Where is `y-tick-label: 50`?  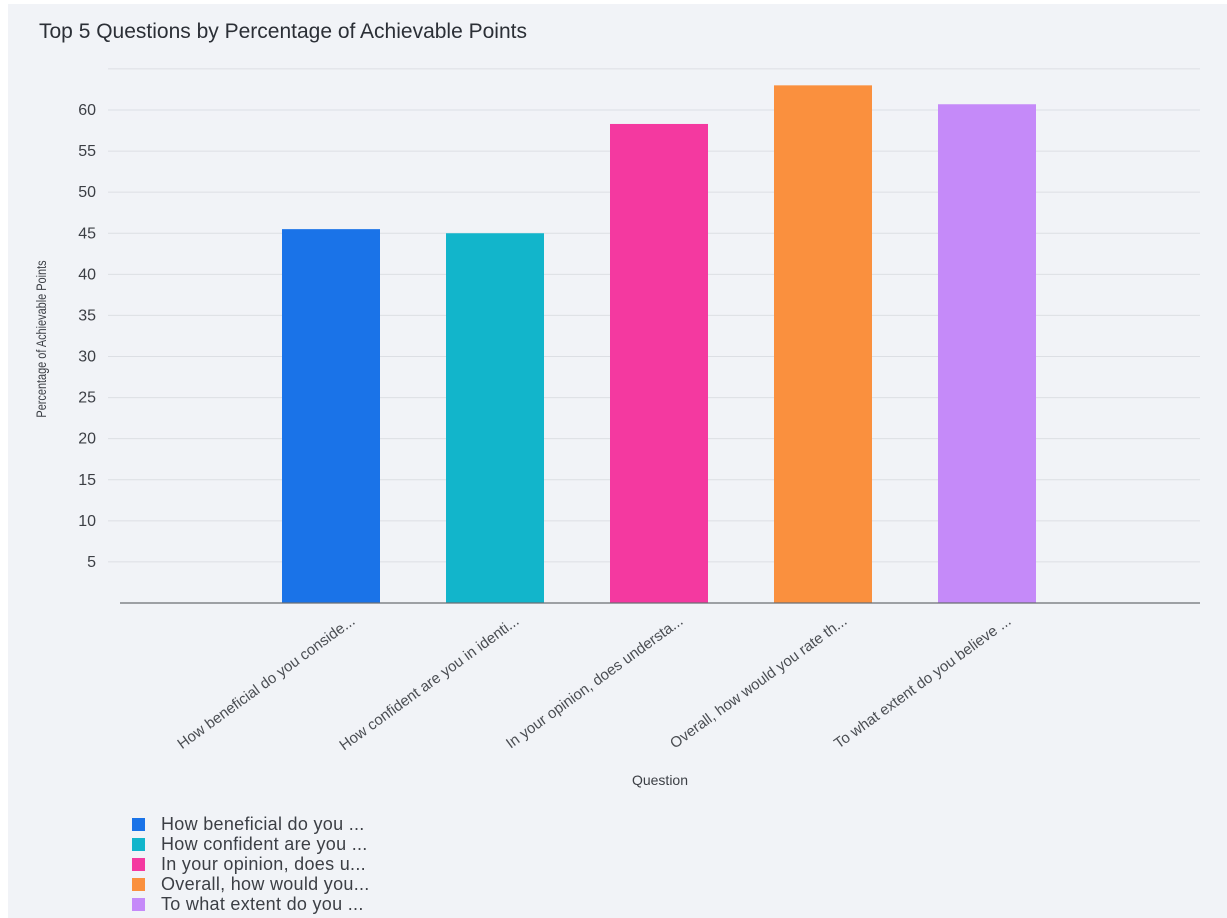
y-tick-label: 50 is located at coordinates (87, 192).